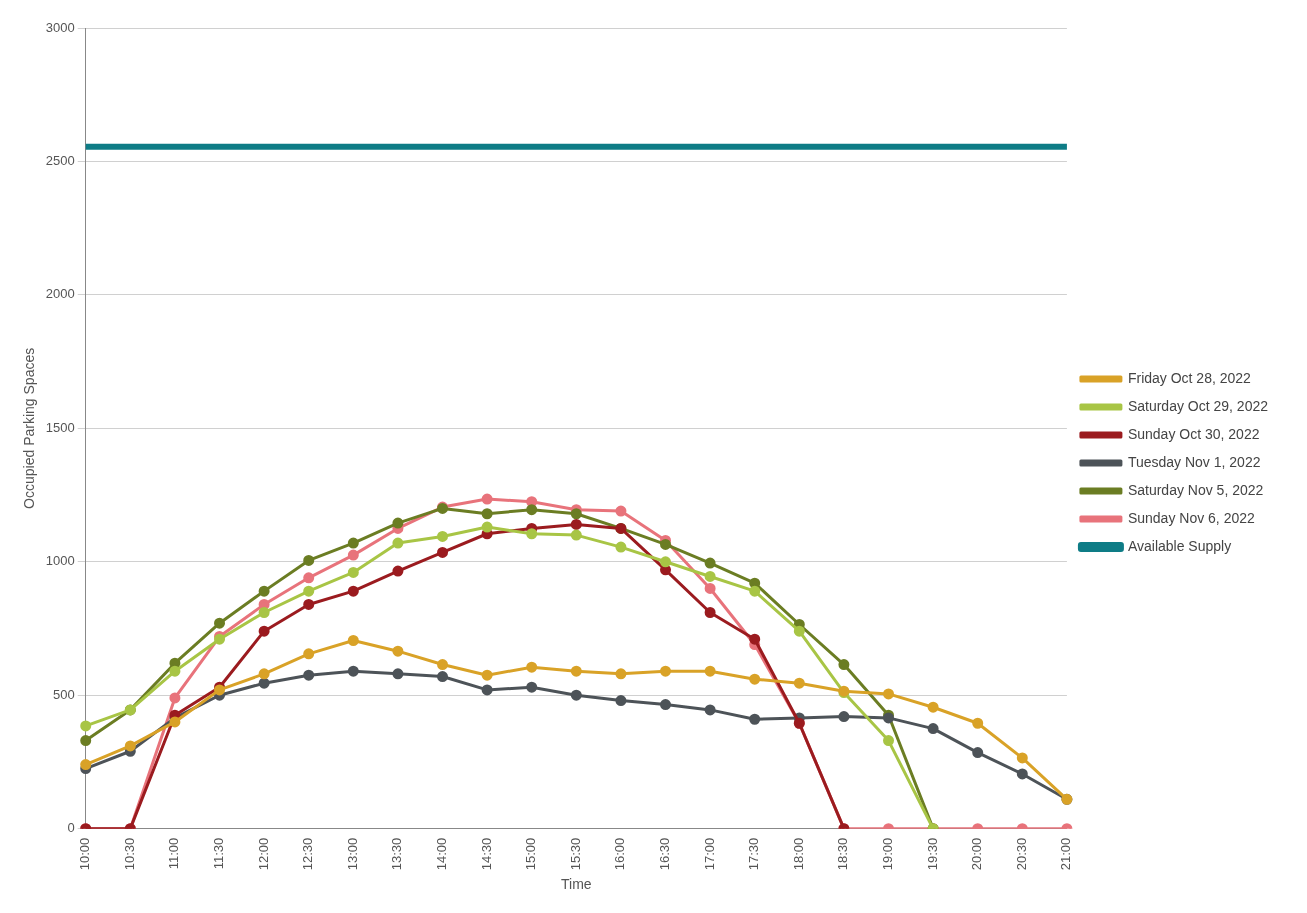 The image size is (1307, 913). What do you see at coordinates (352, 854) in the screenshot?
I see `x-tick-label: 13:00` at bounding box center [352, 854].